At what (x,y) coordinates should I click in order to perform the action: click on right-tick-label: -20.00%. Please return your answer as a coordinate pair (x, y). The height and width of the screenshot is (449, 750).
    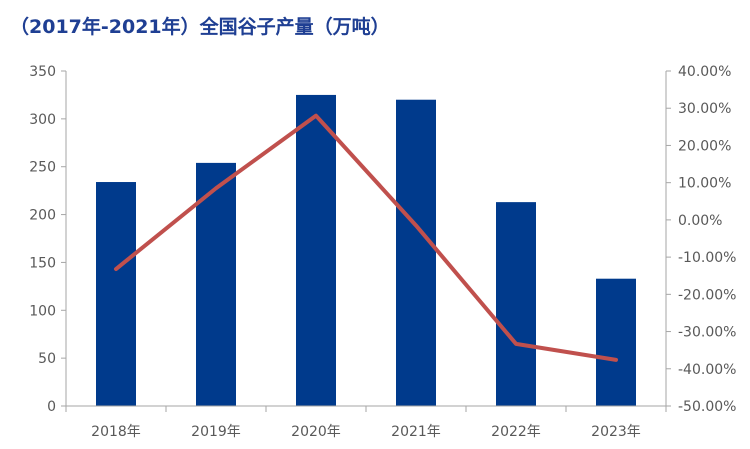
    Looking at the image, I should click on (707, 295).